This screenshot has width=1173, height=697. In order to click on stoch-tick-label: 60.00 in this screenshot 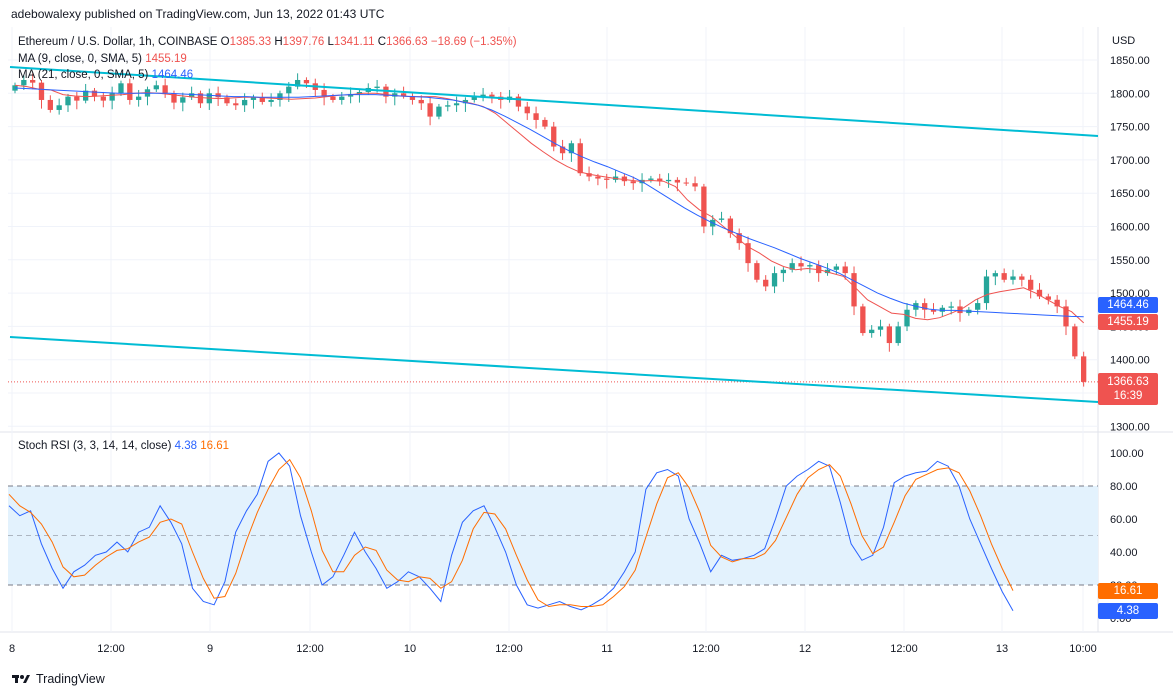, I will do `click(1124, 520)`.